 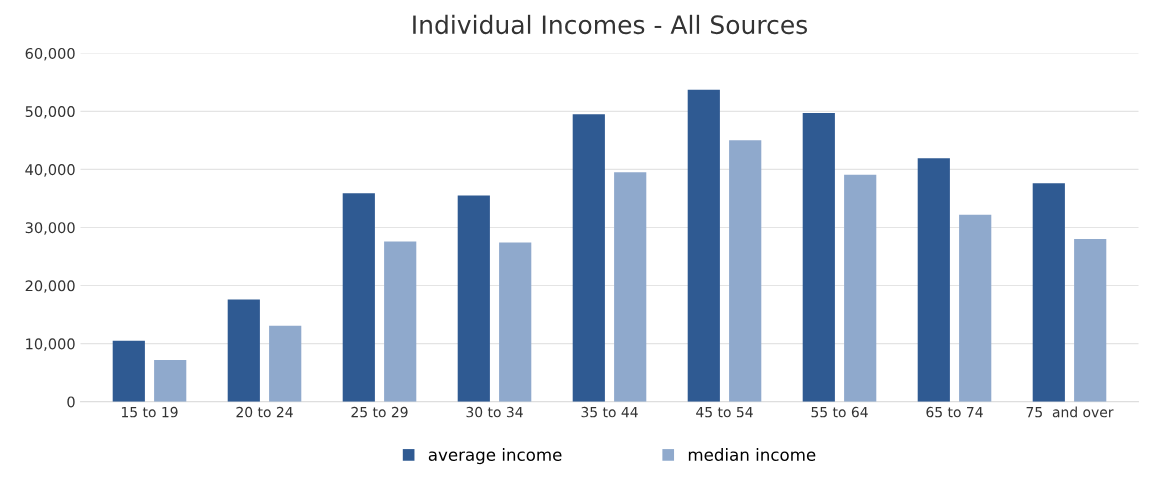 I want to click on x-tick-label: 65 to 74, so click(x=954, y=412).